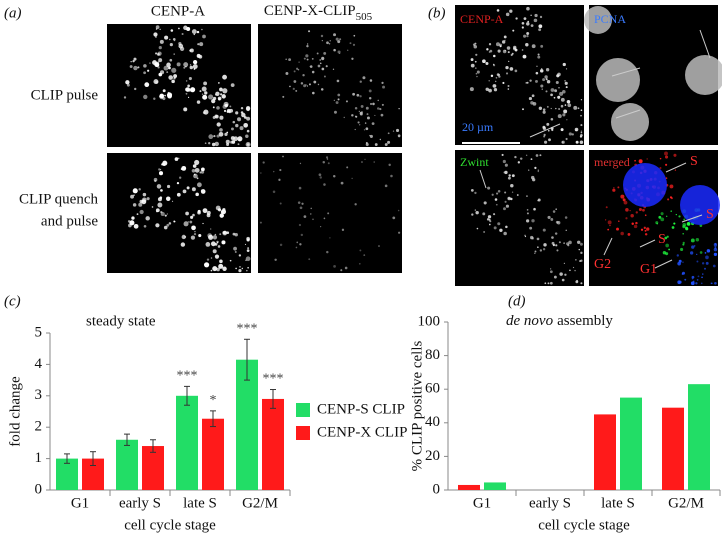  Describe the element at coordinates (648, 269) in the screenshot. I see `cell-label: G1` at that location.